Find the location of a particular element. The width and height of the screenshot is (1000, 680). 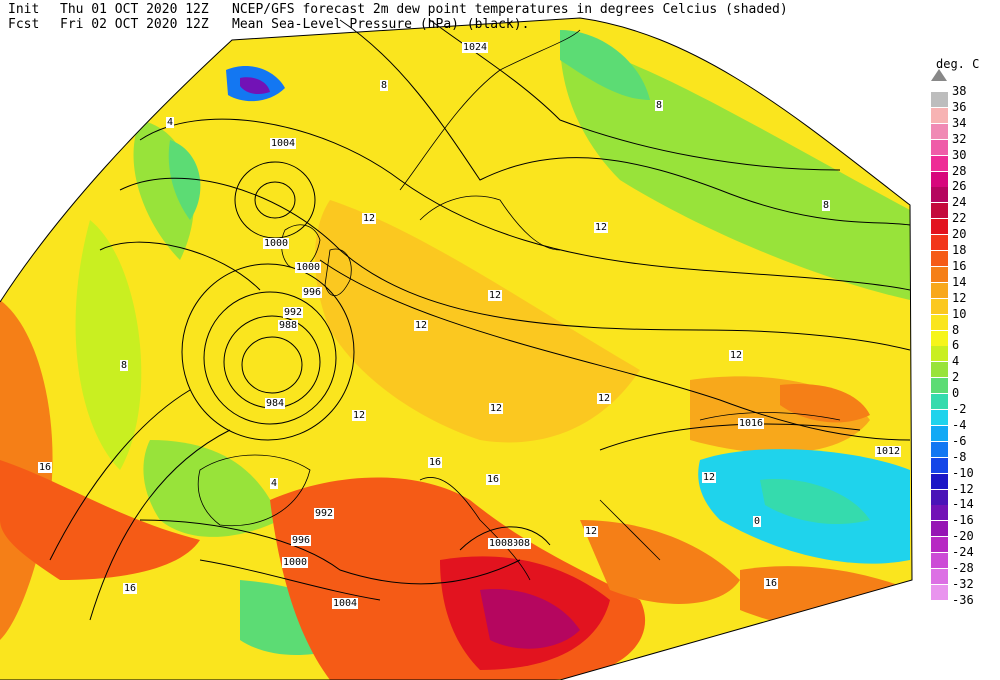

hot-zone-blacksea is located at coordinates (825, 403).